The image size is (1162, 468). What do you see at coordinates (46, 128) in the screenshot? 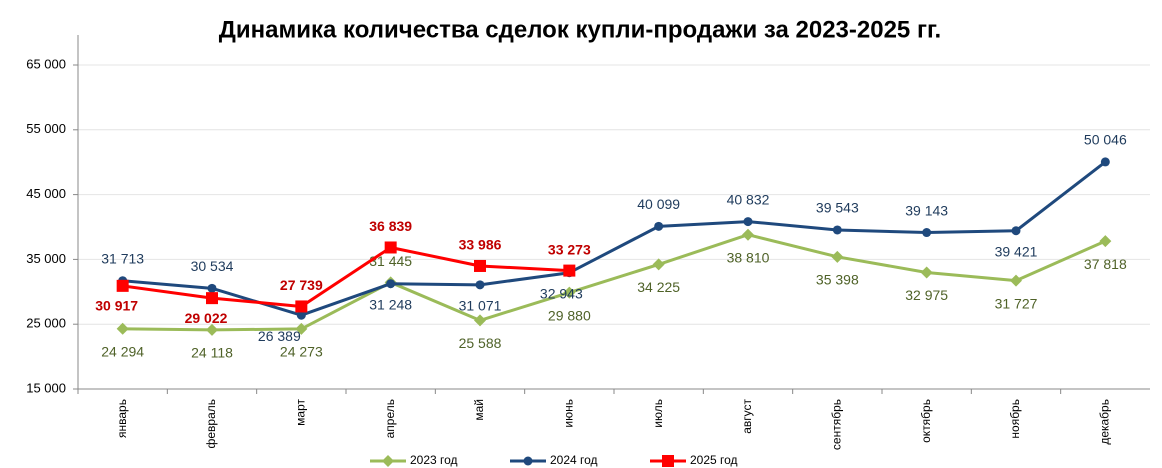
I see `y-tick-label: 55 000` at bounding box center [46, 128].